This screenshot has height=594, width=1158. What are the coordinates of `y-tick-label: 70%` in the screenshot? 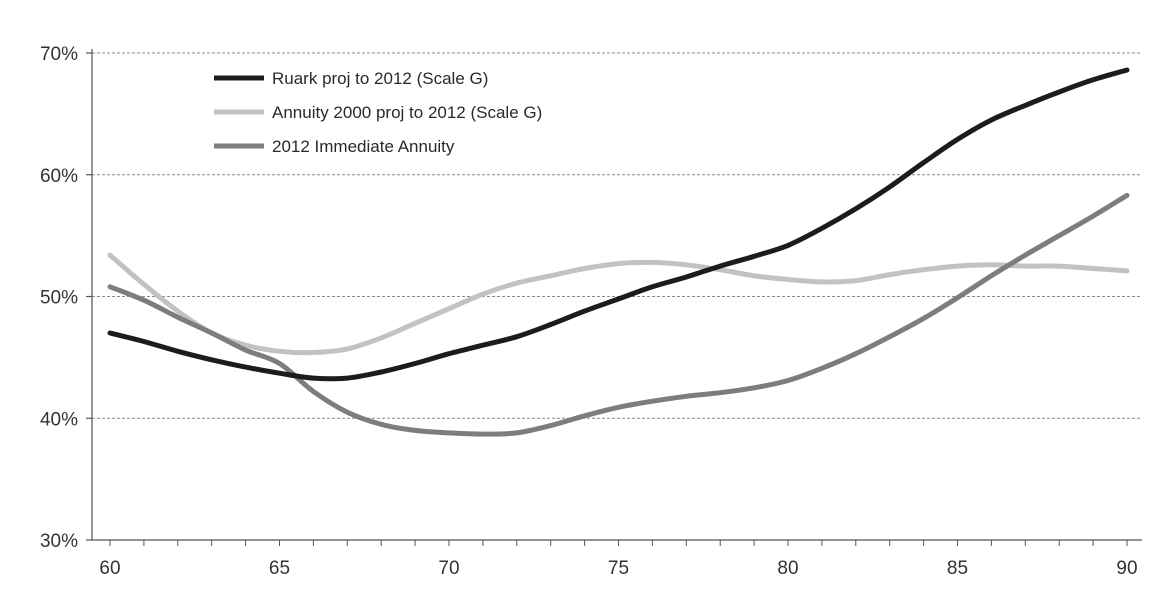 It's located at (59, 54).